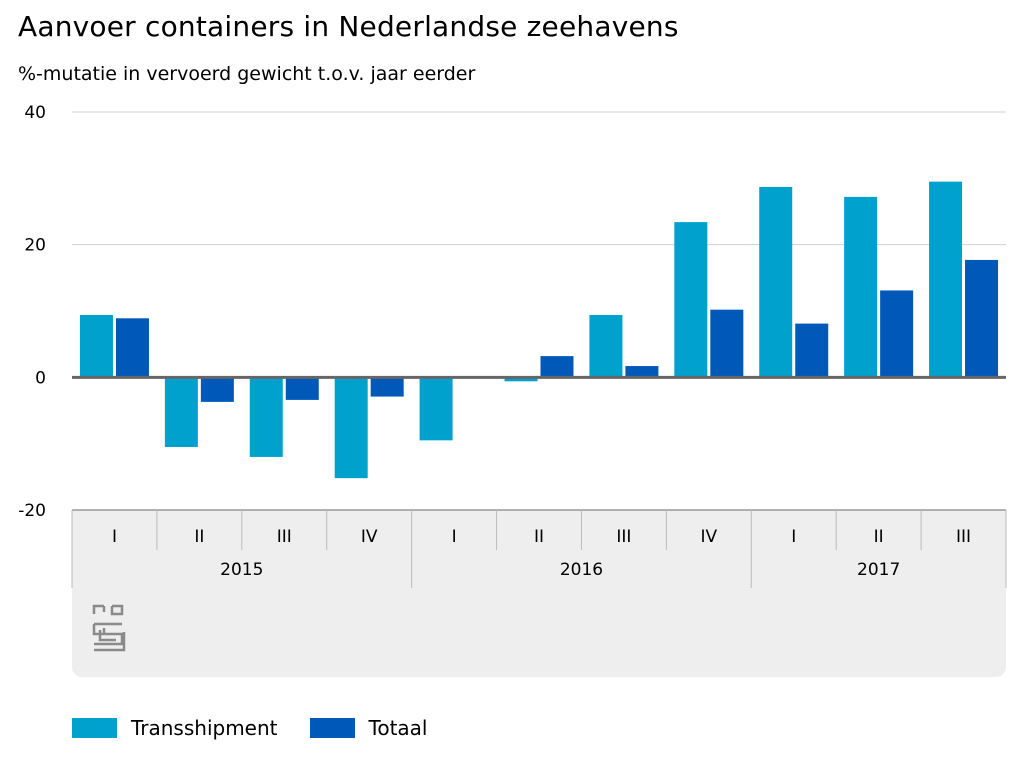 This screenshot has height=768, width=1024. What do you see at coordinates (204, 728) in the screenshot?
I see `legend-label-transshipment: Transshipment` at bounding box center [204, 728].